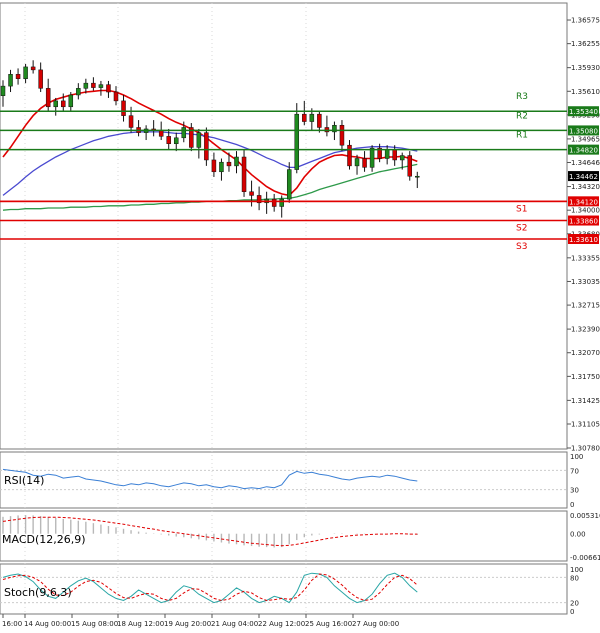  What do you see at coordinates (38, 592) in the screenshot?
I see `stoch-title: Stoch(9,6,3)` at bounding box center [38, 592].